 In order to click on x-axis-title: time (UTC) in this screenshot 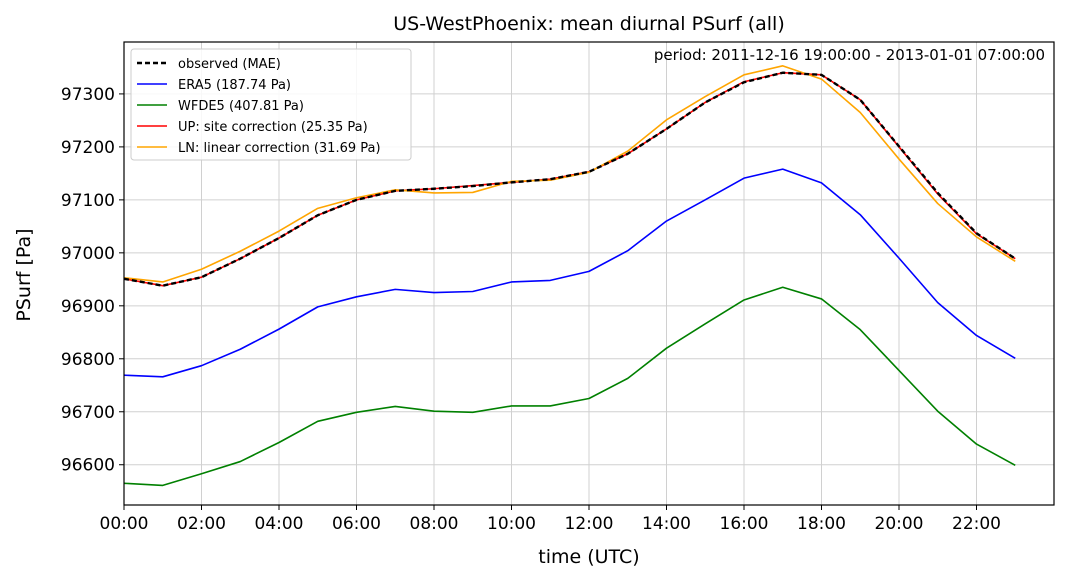, I will do `click(588, 557)`.